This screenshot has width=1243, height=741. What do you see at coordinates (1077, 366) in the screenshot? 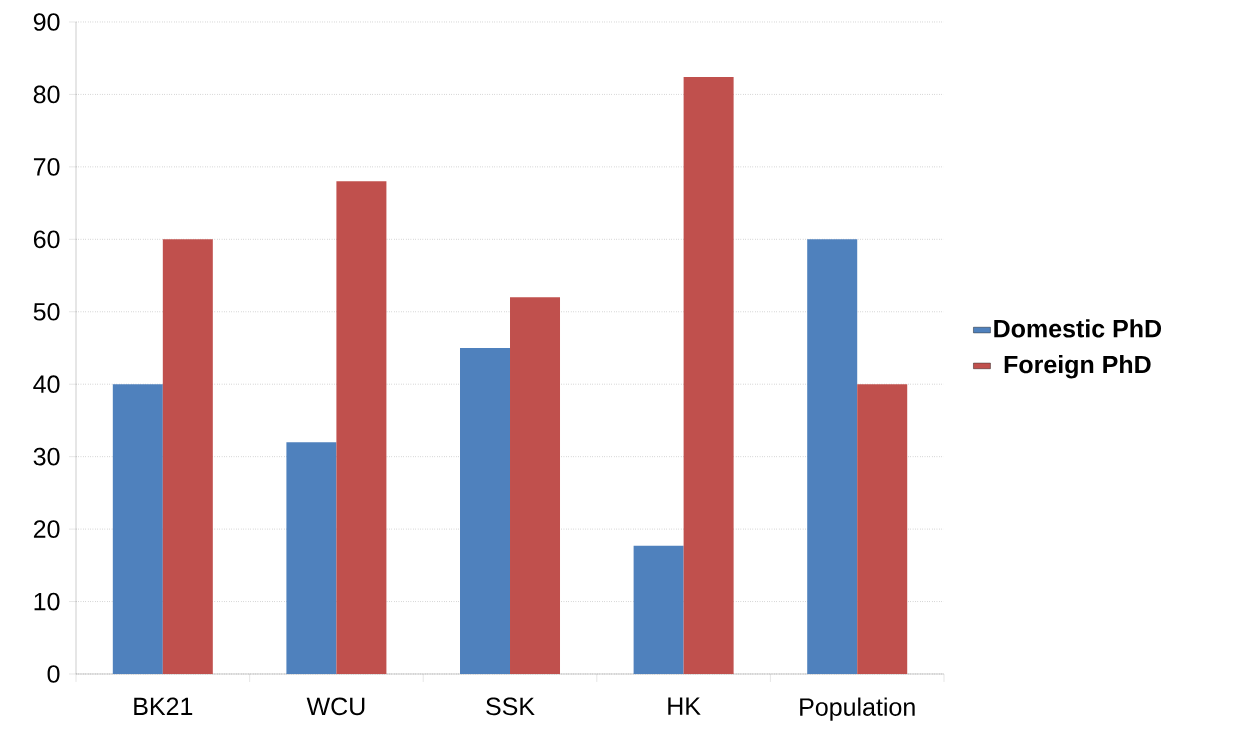
I see `legend-label: Foreign PhD` at bounding box center [1077, 366].